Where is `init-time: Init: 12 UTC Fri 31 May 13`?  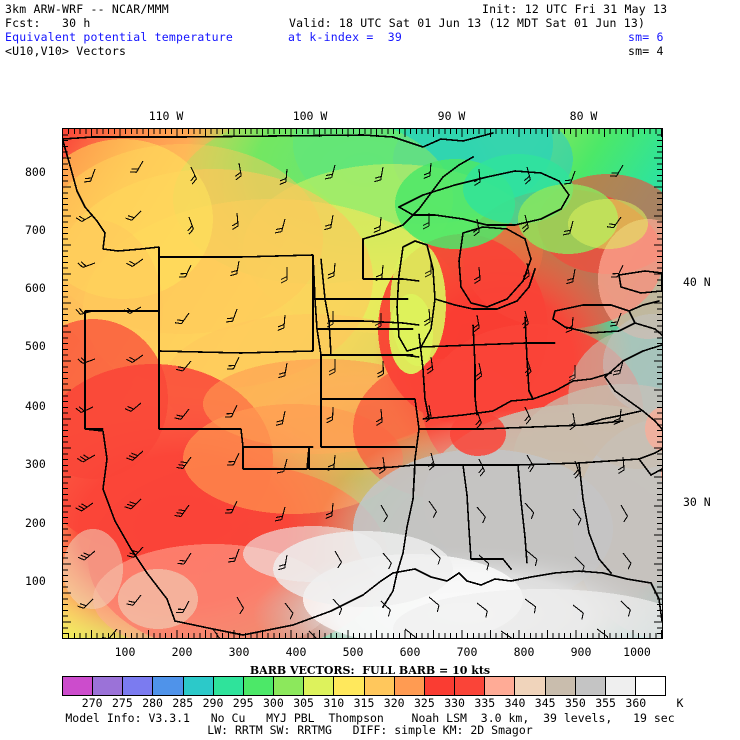
init-time: Init: 12 UTC Fri 31 May 13 is located at coordinates (575, 9).